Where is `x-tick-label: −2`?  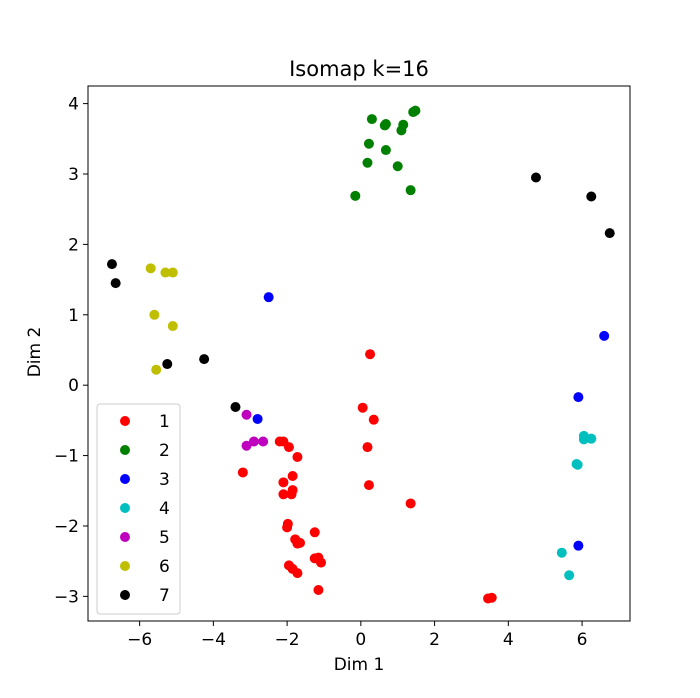 x-tick-label: −2 is located at coordinates (287, 640).